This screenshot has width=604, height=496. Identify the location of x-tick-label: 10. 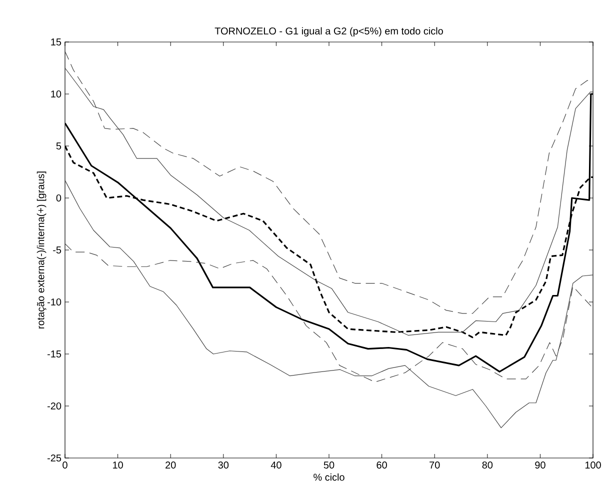
(118, 465).